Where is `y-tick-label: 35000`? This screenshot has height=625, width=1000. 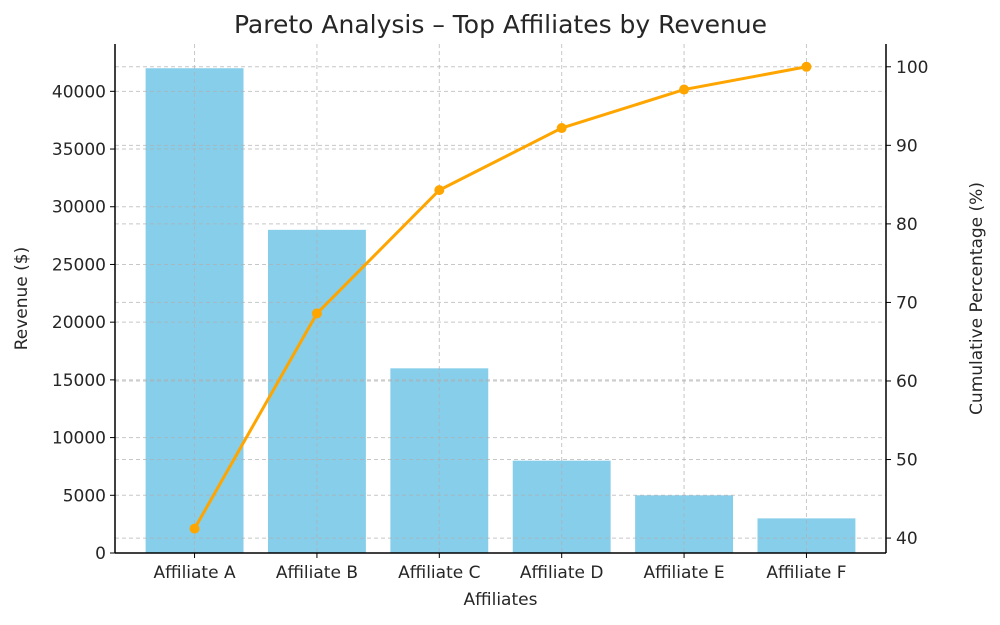 y-tick-label: 35000 is located at coordinates (79, 150).